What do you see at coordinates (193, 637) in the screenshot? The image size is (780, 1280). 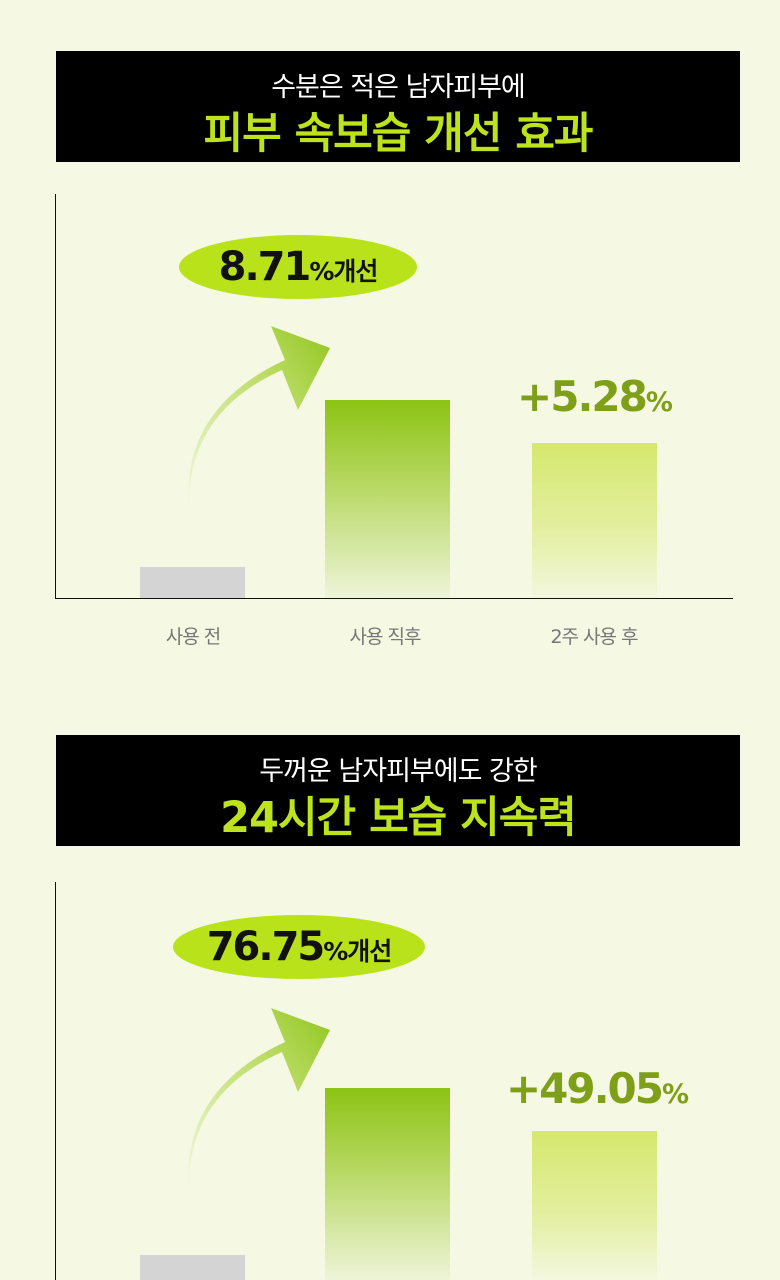 I see `x-tick-label: 사용 전` at bounding box center [193, 637].